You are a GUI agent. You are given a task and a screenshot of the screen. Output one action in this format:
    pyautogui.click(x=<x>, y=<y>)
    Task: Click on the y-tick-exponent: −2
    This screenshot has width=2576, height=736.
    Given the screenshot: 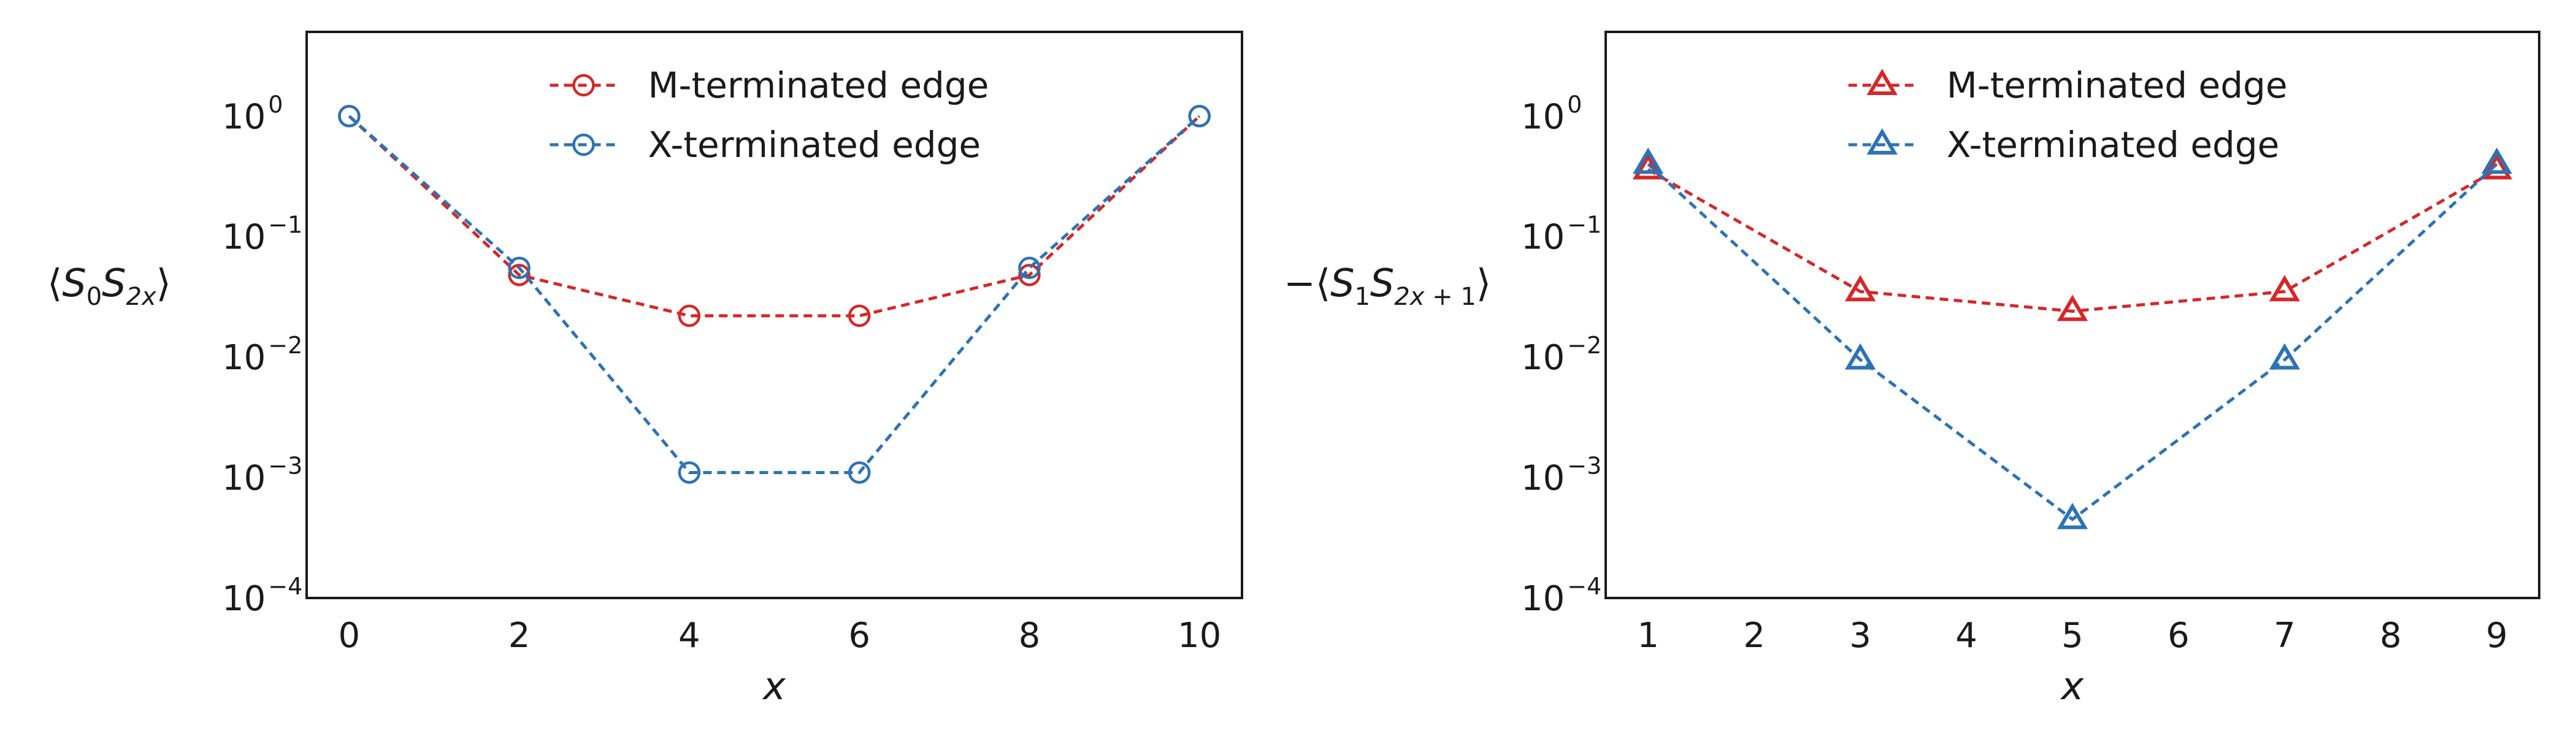 What is the action you would take?
    pyautogui.click(x=1584, y=345)
    